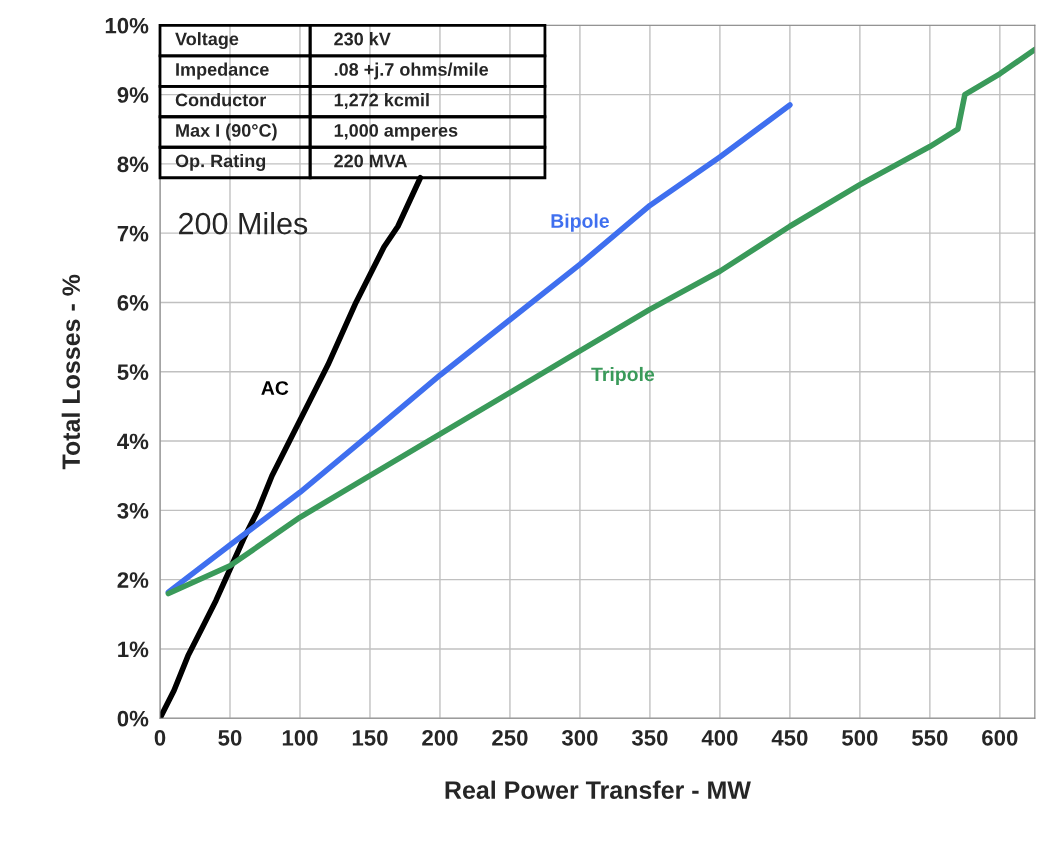 The image size is (1039, 843). Describe the element at coordinates (133, 441) in the screenshot. I see `y-tick-label: 4%` at that location.